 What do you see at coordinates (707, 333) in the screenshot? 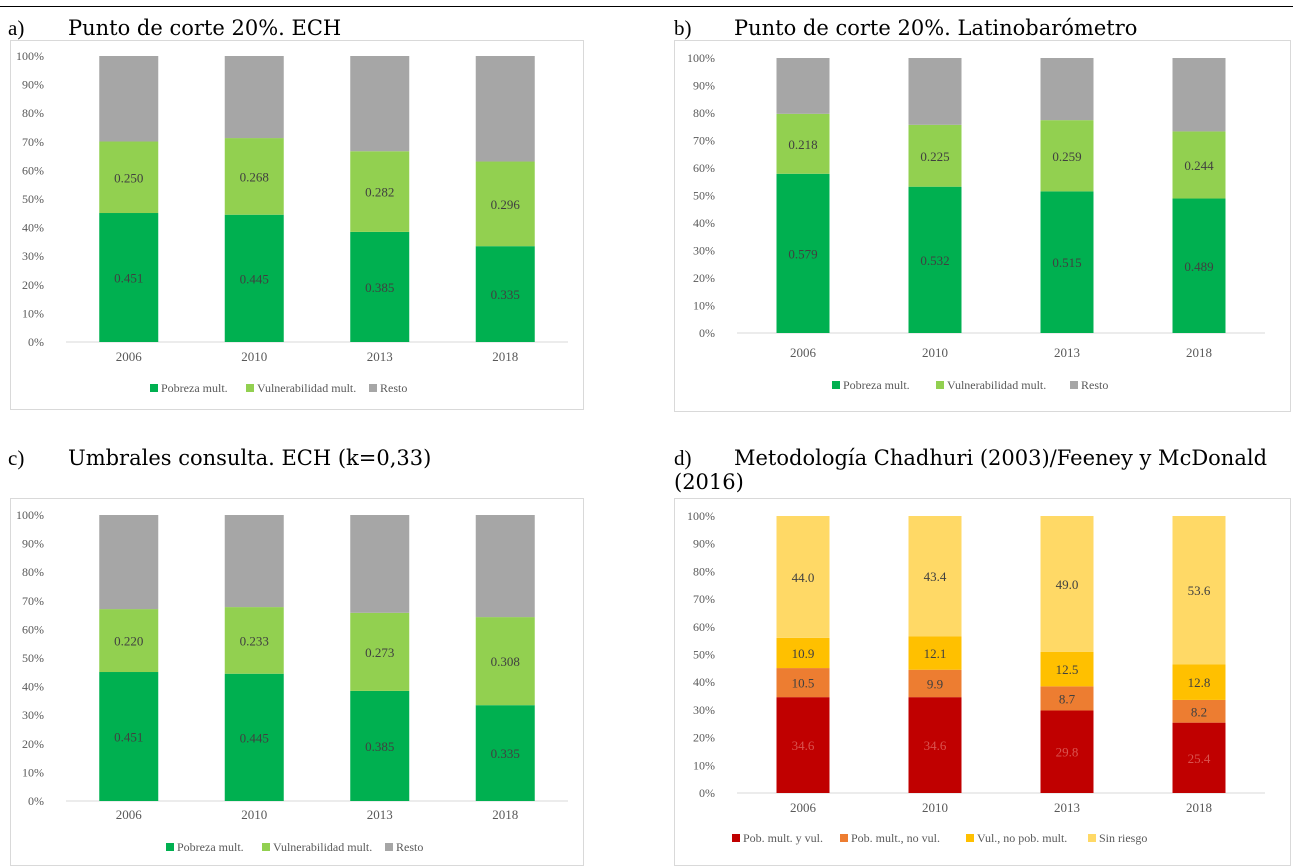
I see `y-tick-label: 0%` at bounding box center [707, 333].